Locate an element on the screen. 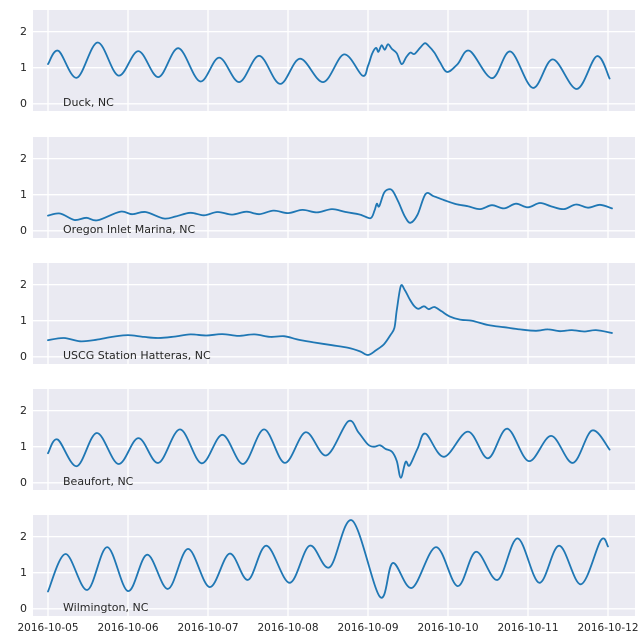 The width and height of the screenshot is (642, 642). subplot-wilmington-nc: Wilmington, NC is located at coordinates (334, 565).